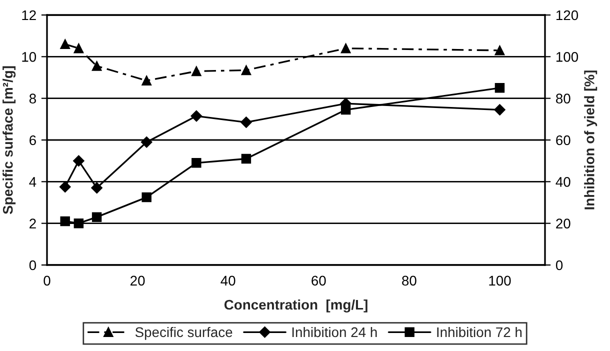 This screenshot has height=351, width=610. What do you see at coordinates (479, 332) in the screenshot?
I see `legend-label: Inhibition 72 h` at bounding box center [479, 332].